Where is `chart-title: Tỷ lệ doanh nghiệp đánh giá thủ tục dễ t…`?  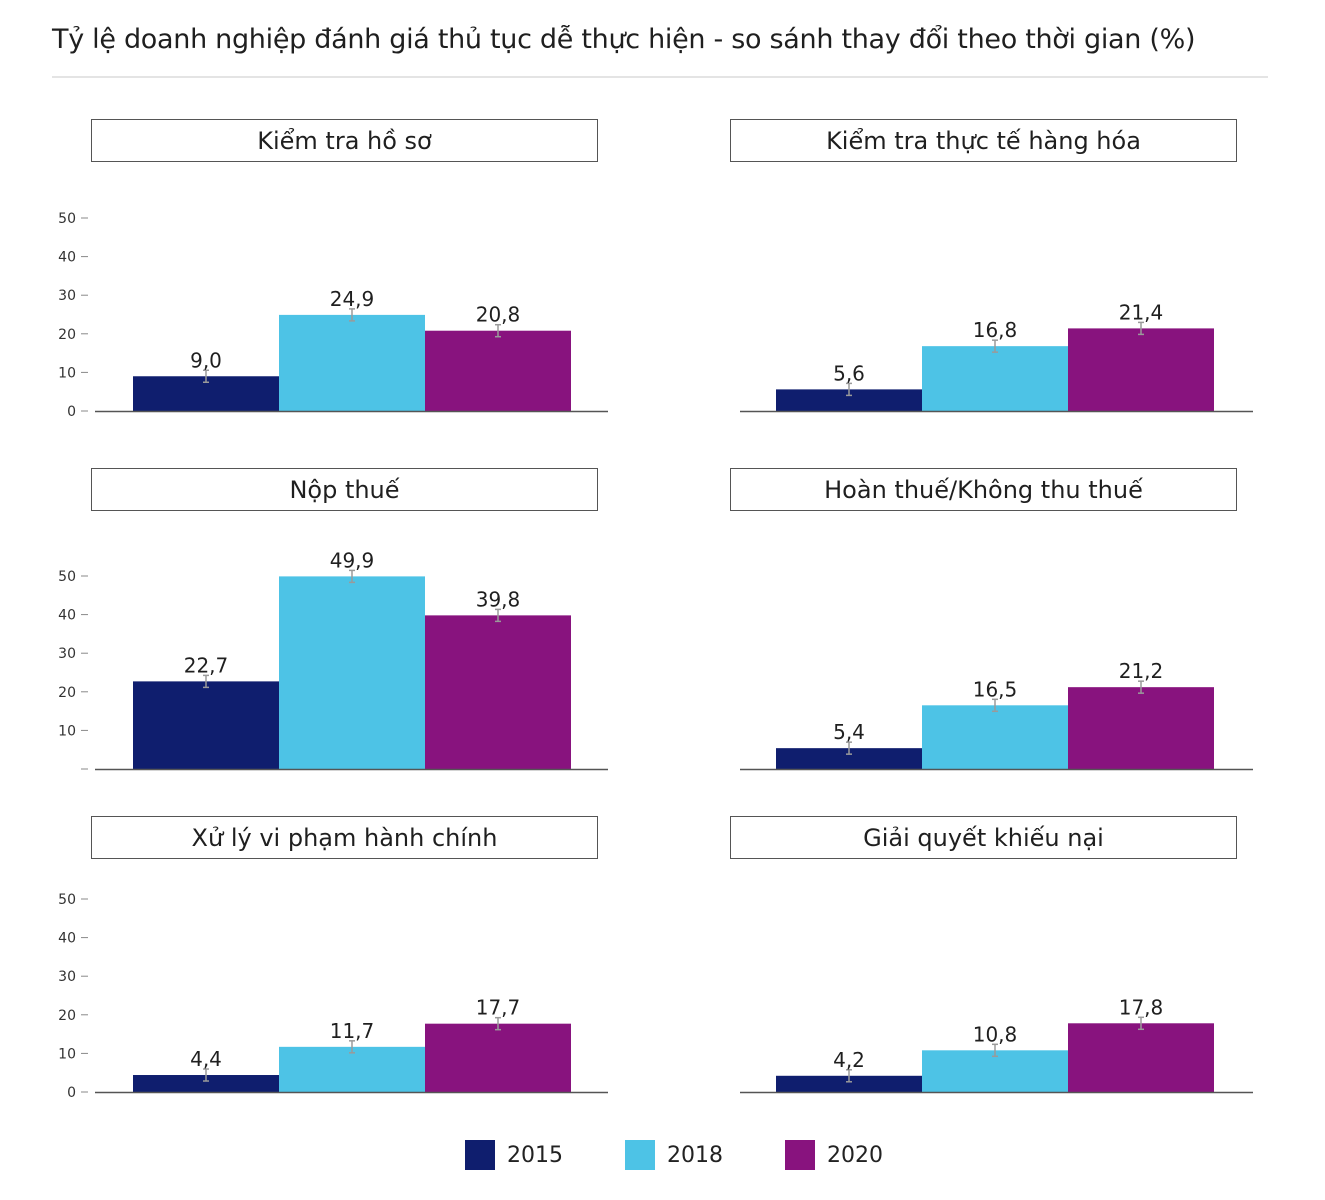 chart-title: Tỷ lệ doanh nghiệp đánh giá thủ tục dễ t… is located at coordinates (624, 39).